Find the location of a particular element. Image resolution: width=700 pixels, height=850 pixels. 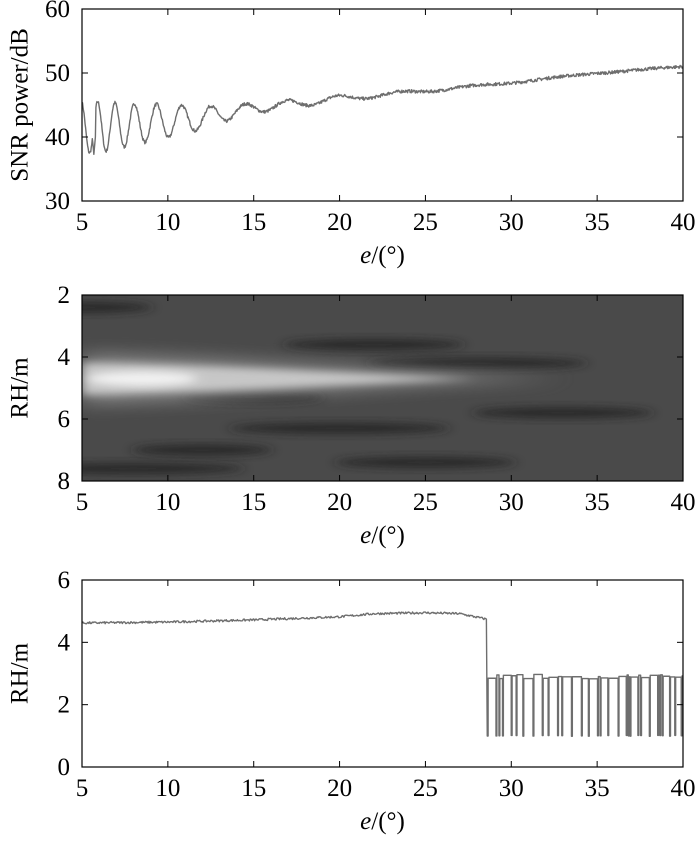

y-tick-label: 30 is located at coordinates (57, 201).